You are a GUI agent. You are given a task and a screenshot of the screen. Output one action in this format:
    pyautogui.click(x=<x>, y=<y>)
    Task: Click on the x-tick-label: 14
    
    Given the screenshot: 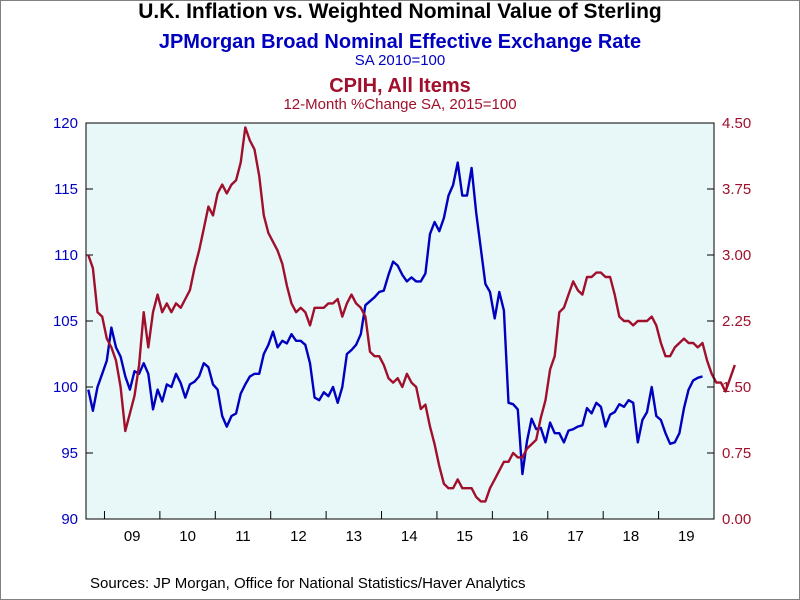 What is the action you would take?
    pyautogui.click(x=409, y=536)
    